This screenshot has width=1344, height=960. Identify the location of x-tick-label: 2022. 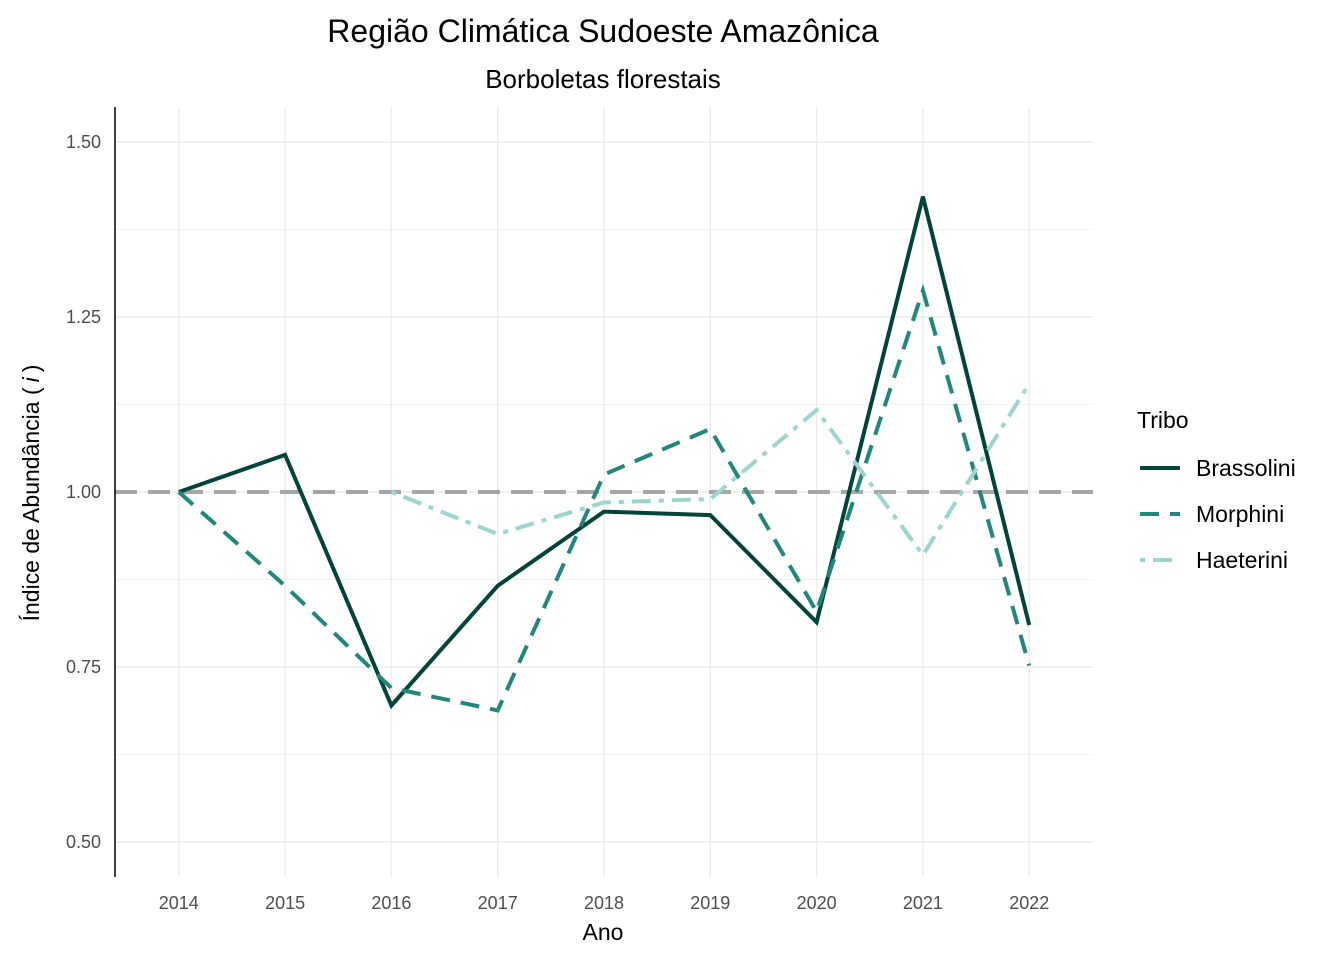
(1029, 903).